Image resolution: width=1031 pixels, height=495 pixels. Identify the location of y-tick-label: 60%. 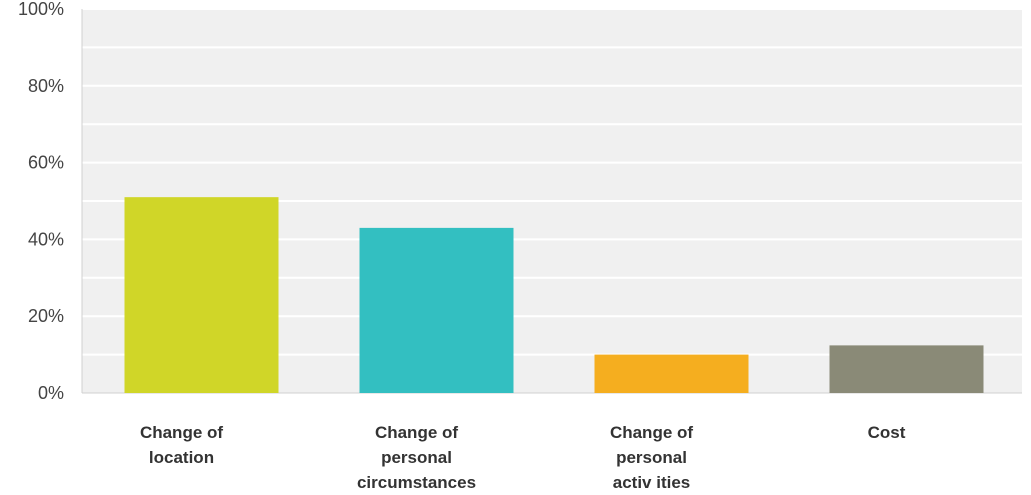
(46, 163).